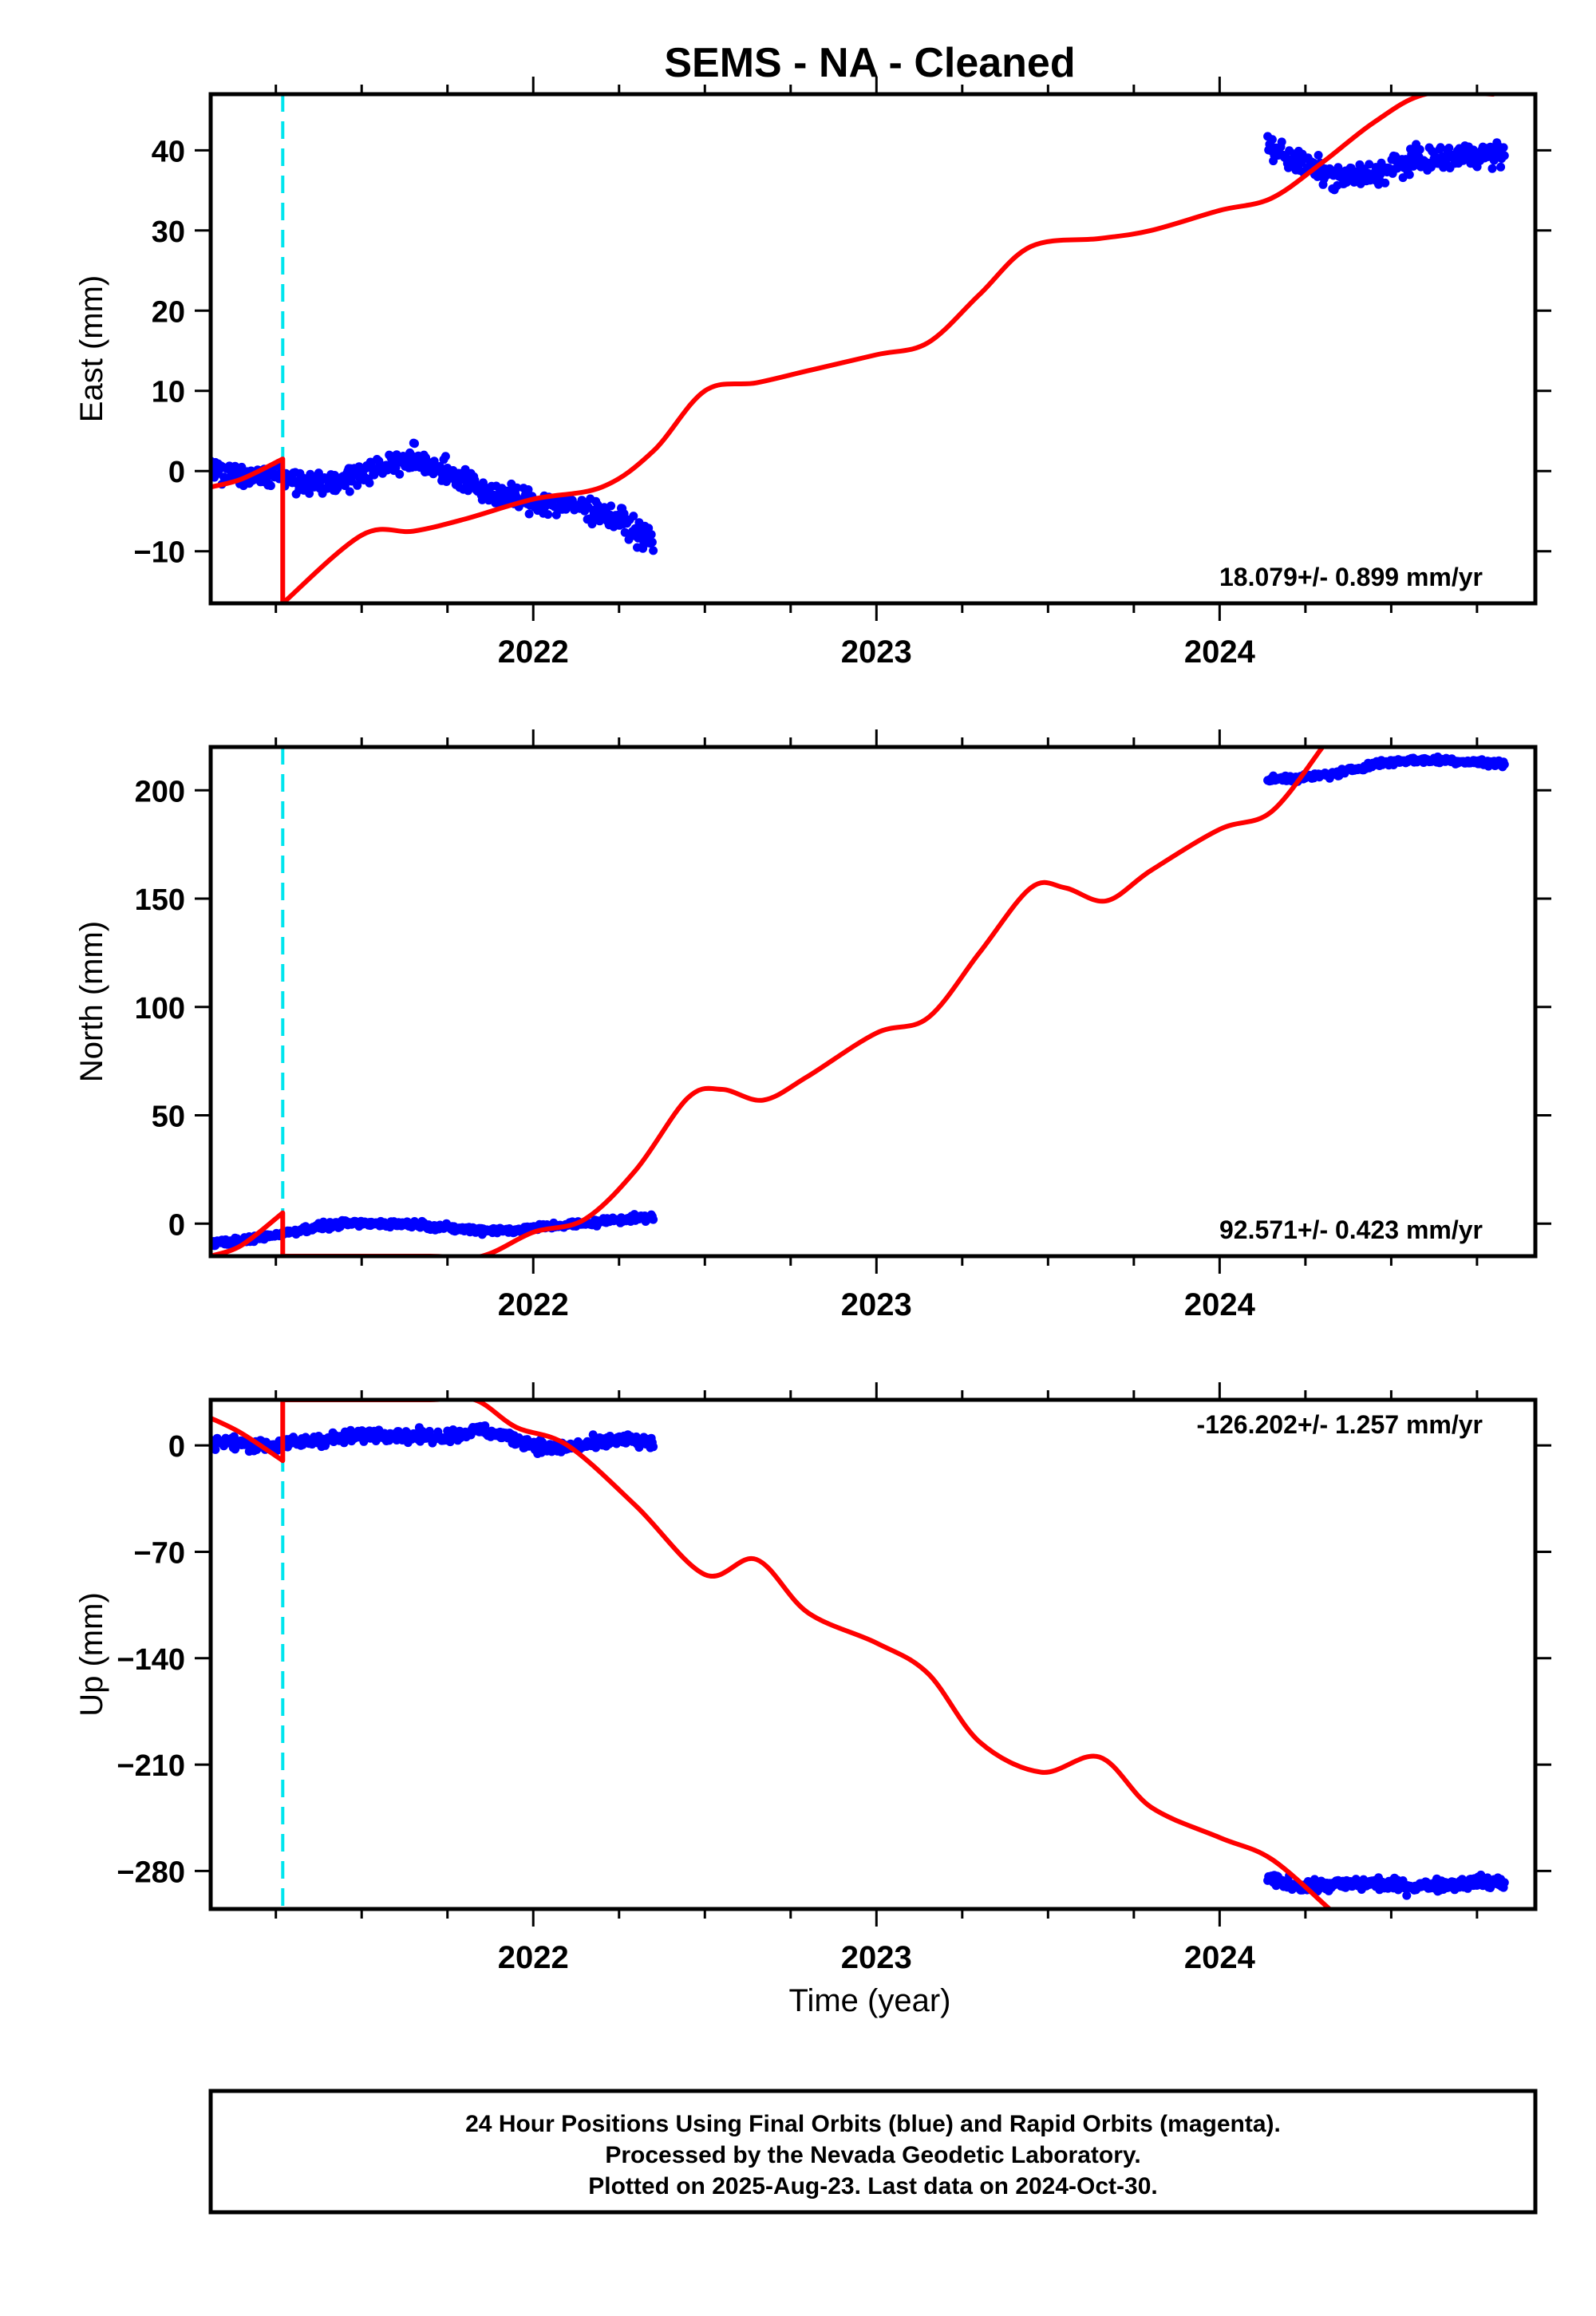  I want to click on y-tick-label: 40, so click(168, 151).